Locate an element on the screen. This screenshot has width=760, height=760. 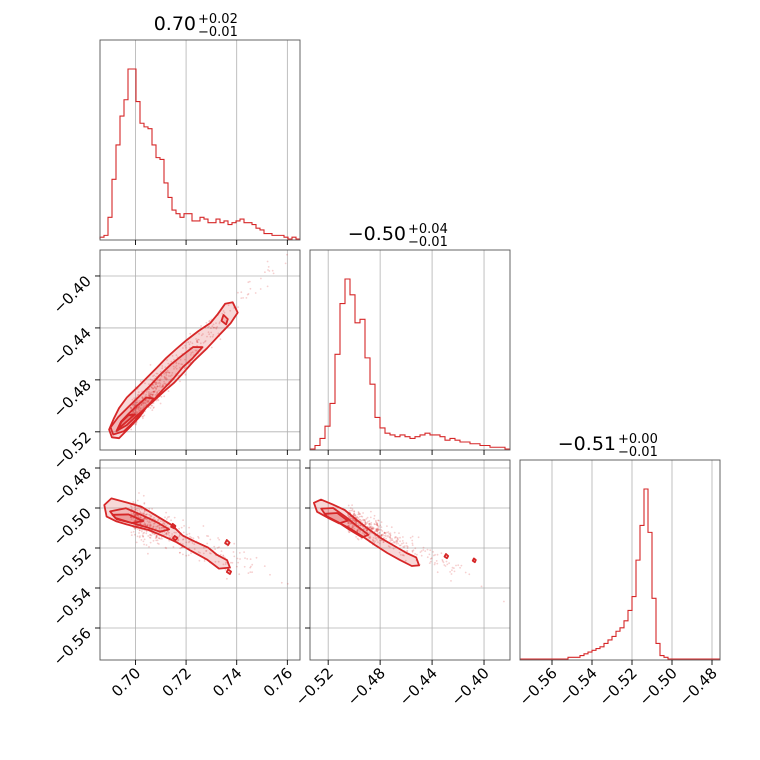
x-tick-label: −0.56 is located at coordinates (538, 686).